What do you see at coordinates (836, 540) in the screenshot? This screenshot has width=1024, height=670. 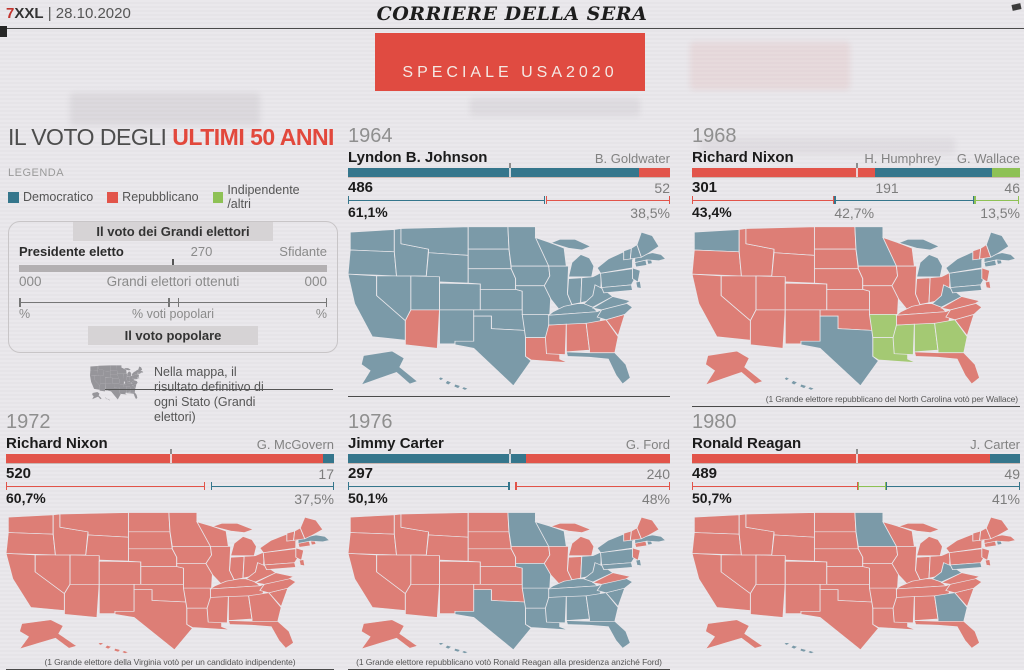 I see `state-SD` at bounding box center [836, 540].